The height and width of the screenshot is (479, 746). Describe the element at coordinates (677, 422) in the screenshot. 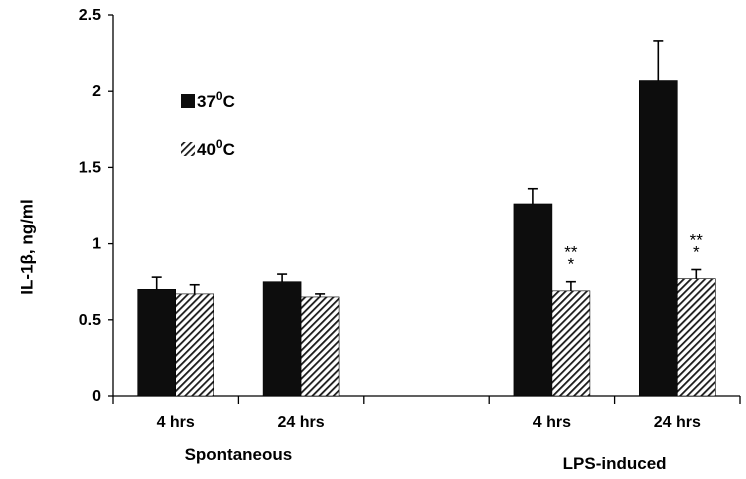

I see `x-category-label-4: 24 hrs` at that location.